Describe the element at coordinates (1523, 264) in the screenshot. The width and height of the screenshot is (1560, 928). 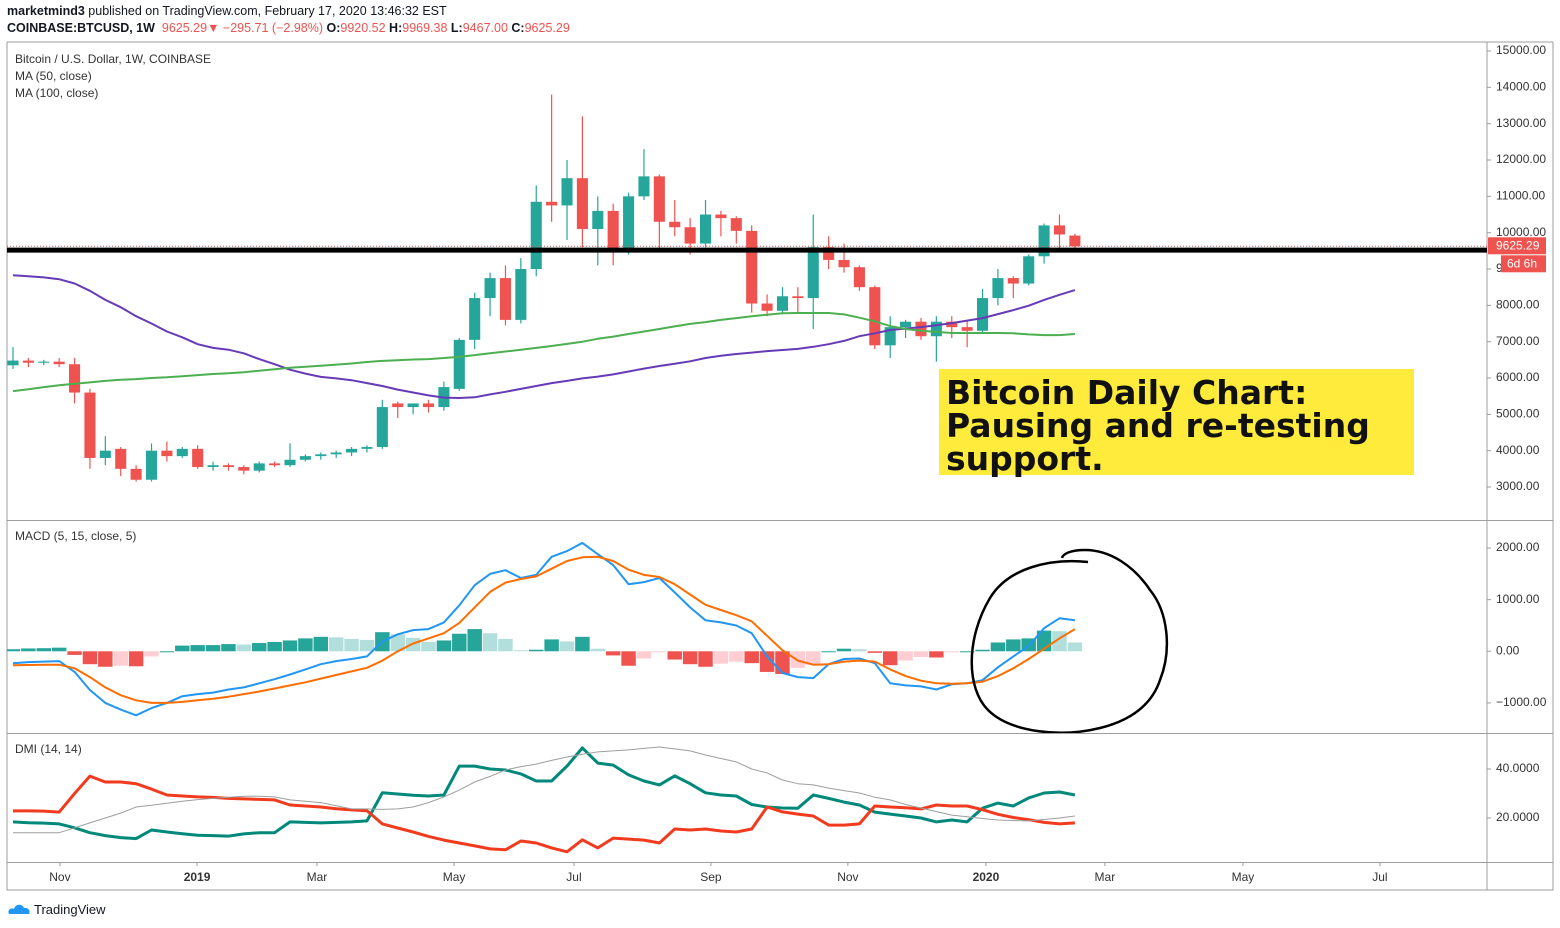
I see `countdown-box` at that location.